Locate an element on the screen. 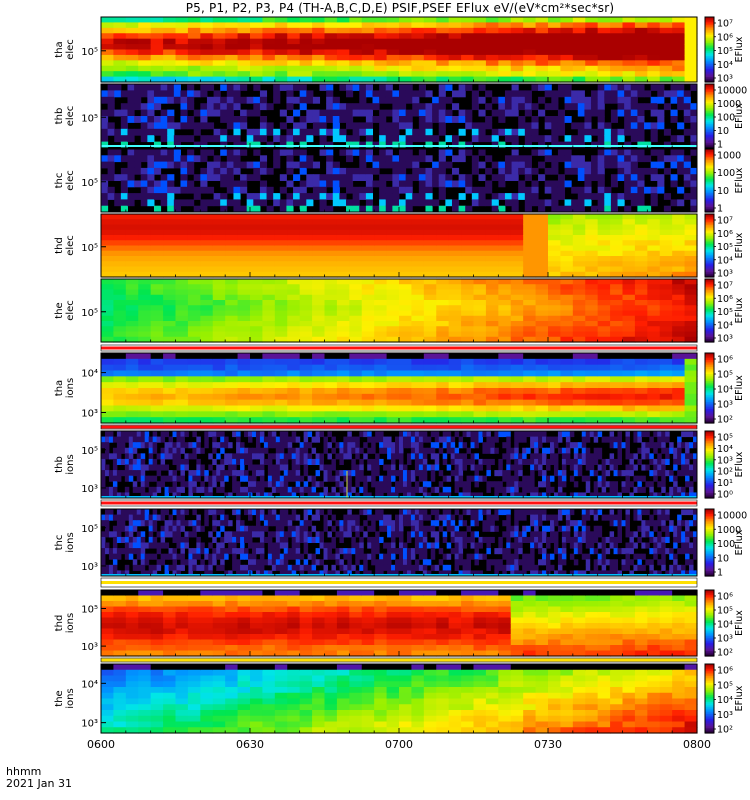 The height and width of the screenshot is (800, 750). panel-thc-elec-ytick: 10⁵ is located at coordinates (89, 183).